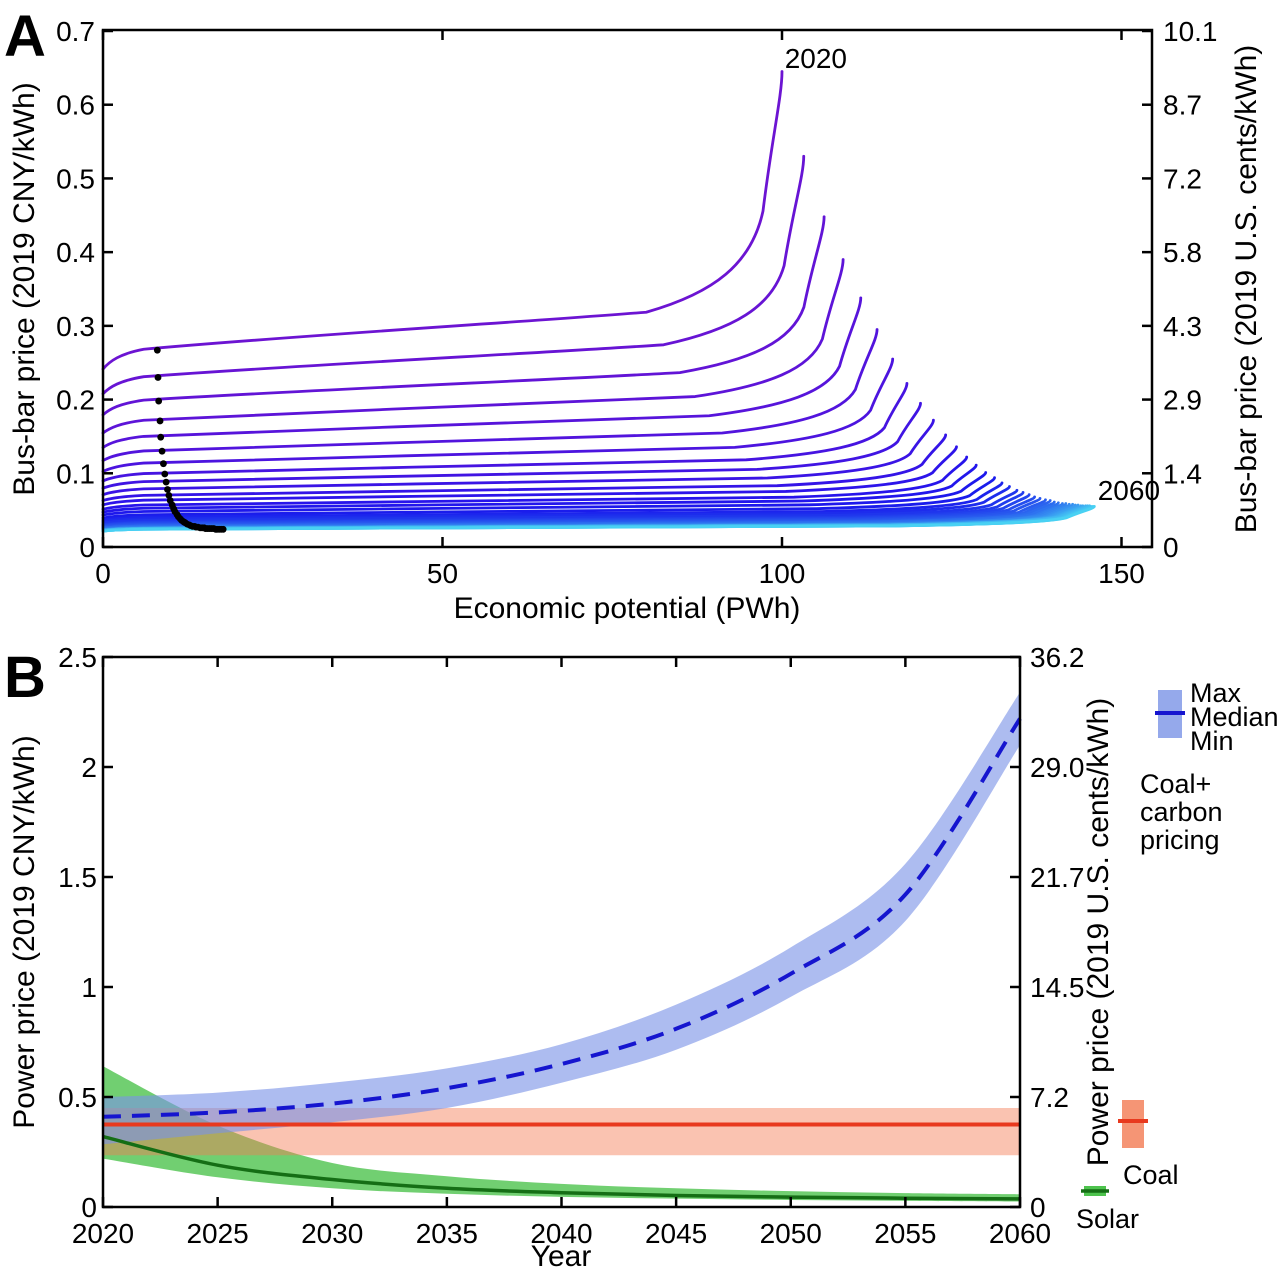 Image resolution: width=1280 pixels, height=1274 pixels. Describe the element at coordinates (159, 401) in the screenshot. I see `deployment-dot-2022` at that location.